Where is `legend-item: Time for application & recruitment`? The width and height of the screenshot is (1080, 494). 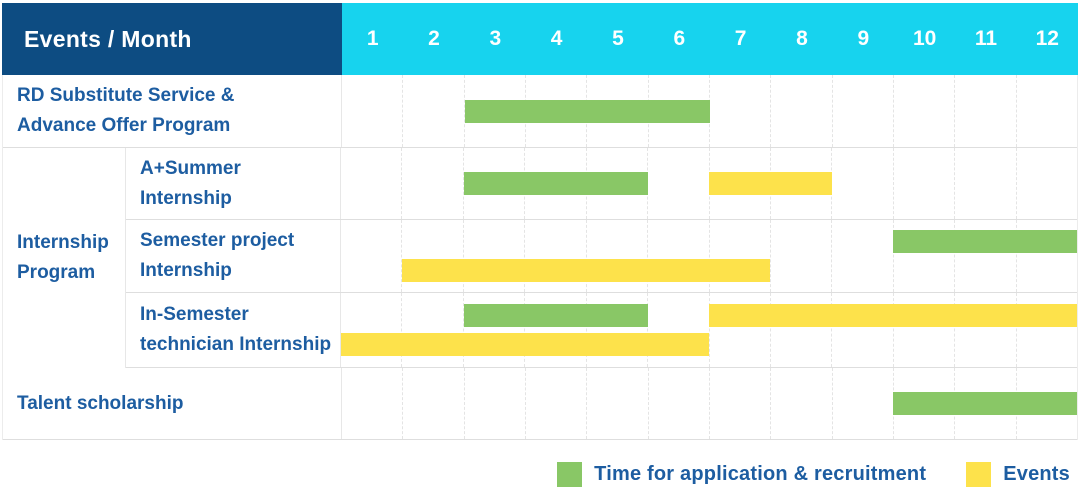 legend-item: Time for application & recruitment is located at coordinates (741, 474).